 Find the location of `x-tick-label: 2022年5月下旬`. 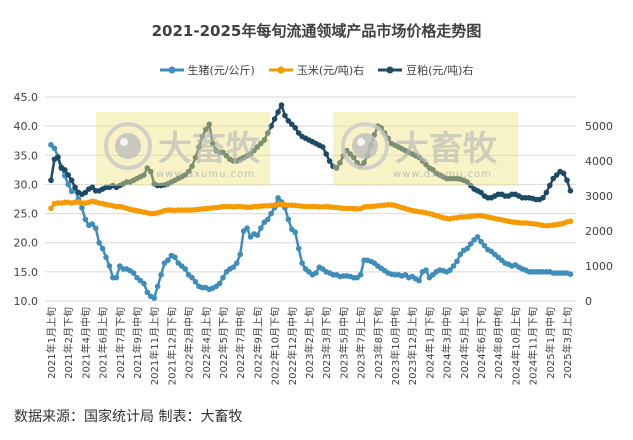

x-tick-label: 2022年5月下旬 is located at coordinates (223, 343).